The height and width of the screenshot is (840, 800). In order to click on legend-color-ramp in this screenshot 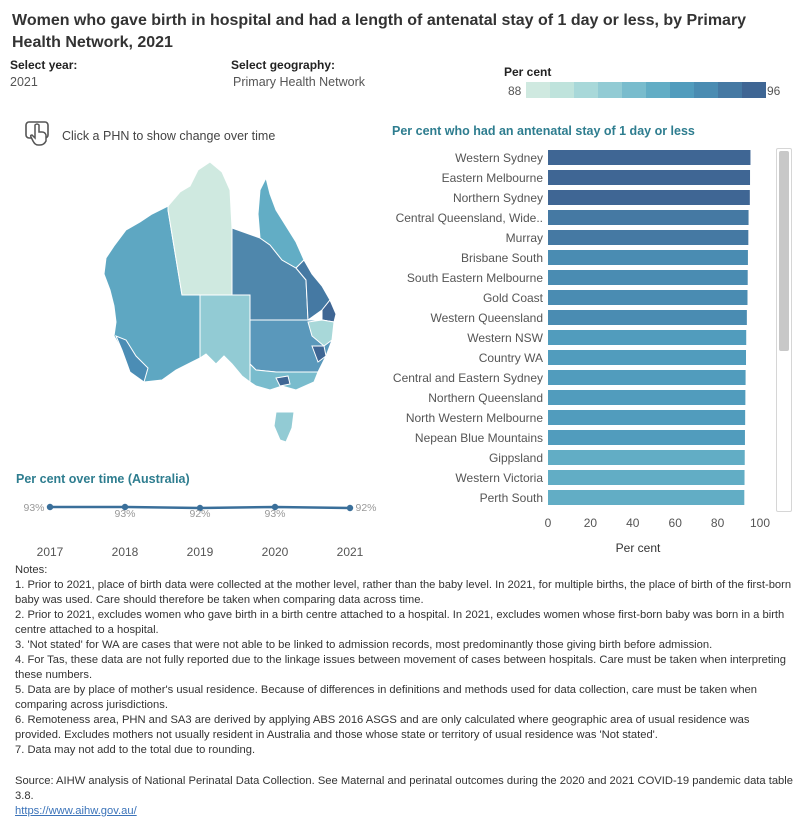, I will do `click(646, 90)`.